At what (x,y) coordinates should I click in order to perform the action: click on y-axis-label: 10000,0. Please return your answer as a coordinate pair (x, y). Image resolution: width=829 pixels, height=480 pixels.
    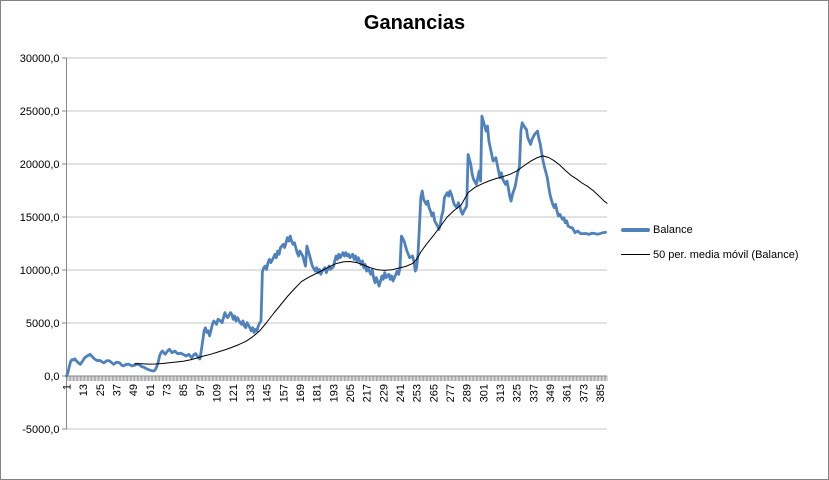
    Looking at the image, I should click on (40, 271).